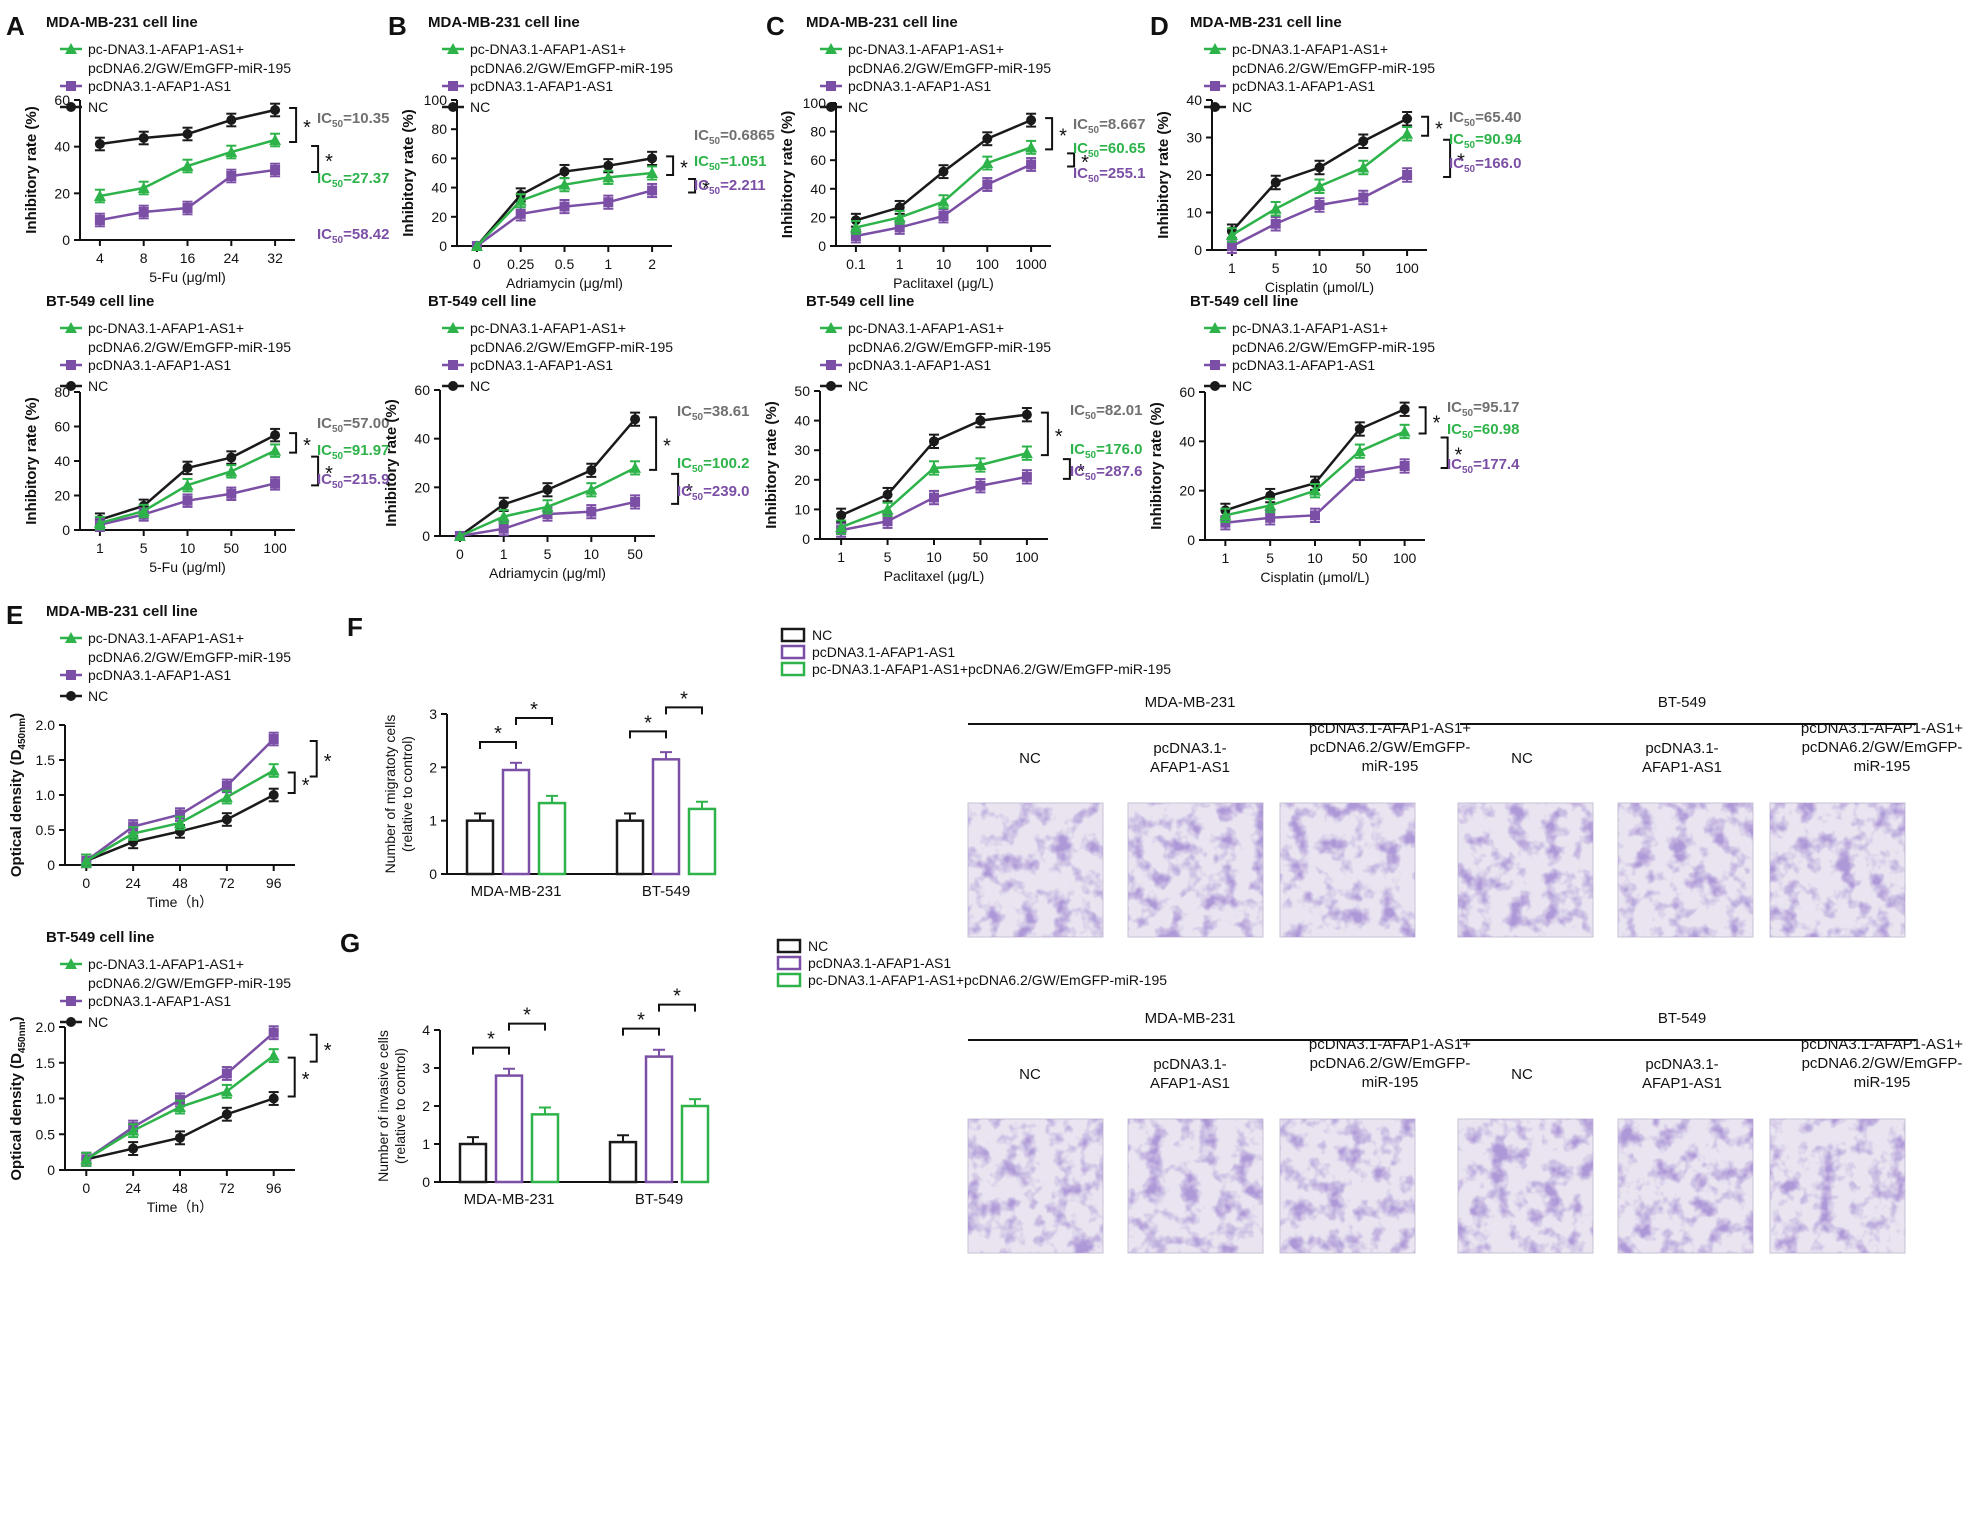 The width and height of the screenshot is (1965, 1528). I want to click on x-tick-label: 5, so click(1276, 268).